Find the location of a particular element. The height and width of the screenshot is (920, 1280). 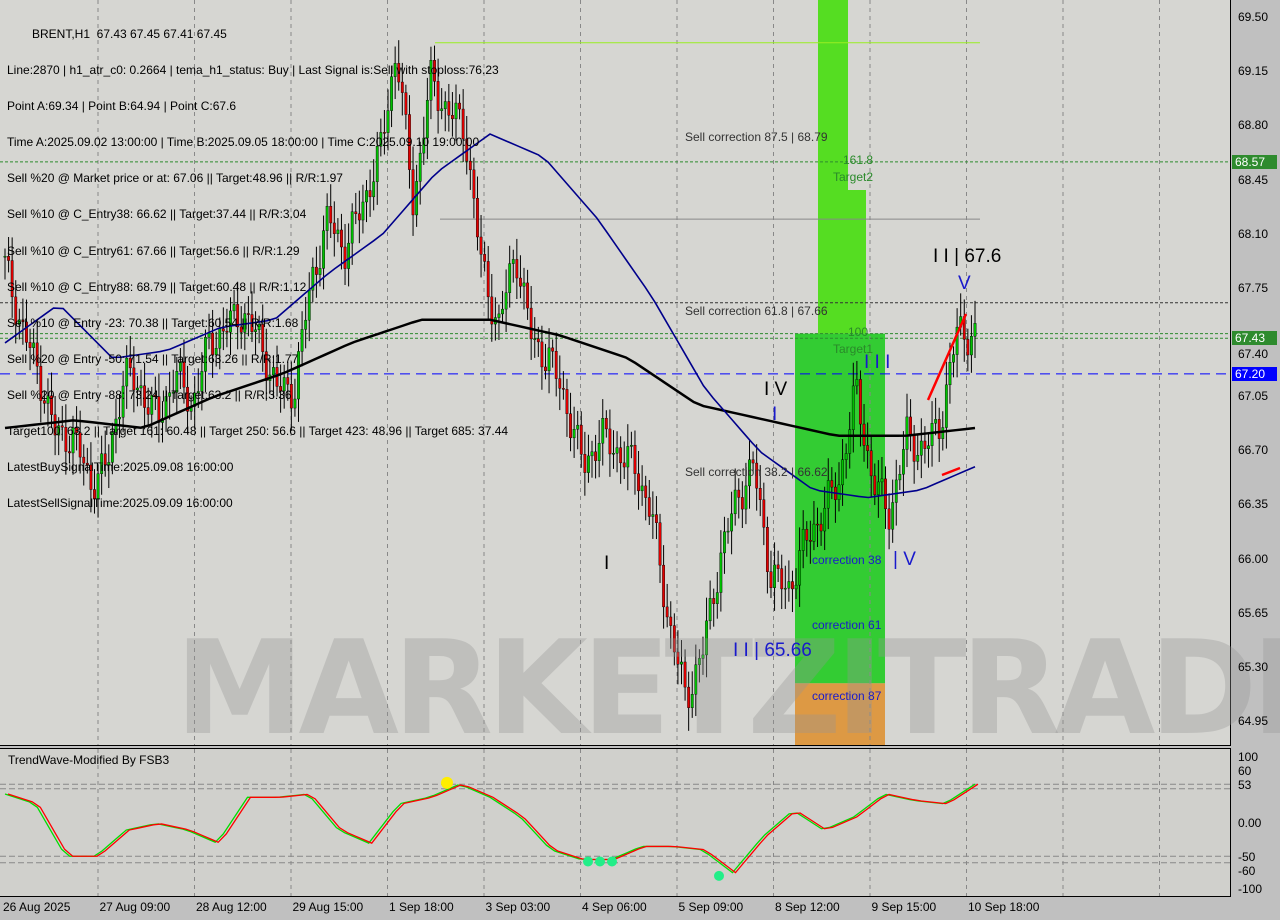

wave-trend-line is located at coordinates (947, 357).